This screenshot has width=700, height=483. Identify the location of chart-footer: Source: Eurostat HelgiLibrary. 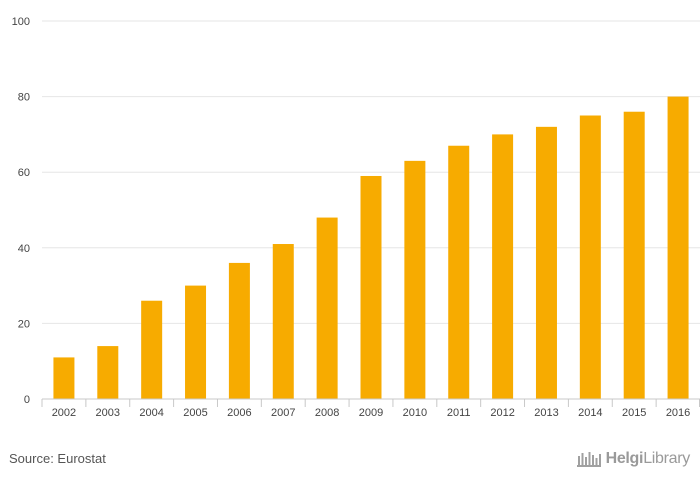
(350, 461).